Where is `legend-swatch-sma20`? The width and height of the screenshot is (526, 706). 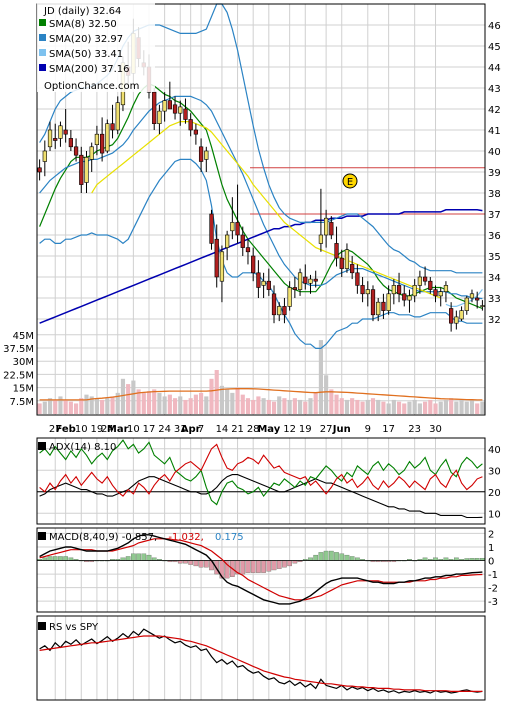 legend-swatch-sma20 is located at coordinates (42, 37).